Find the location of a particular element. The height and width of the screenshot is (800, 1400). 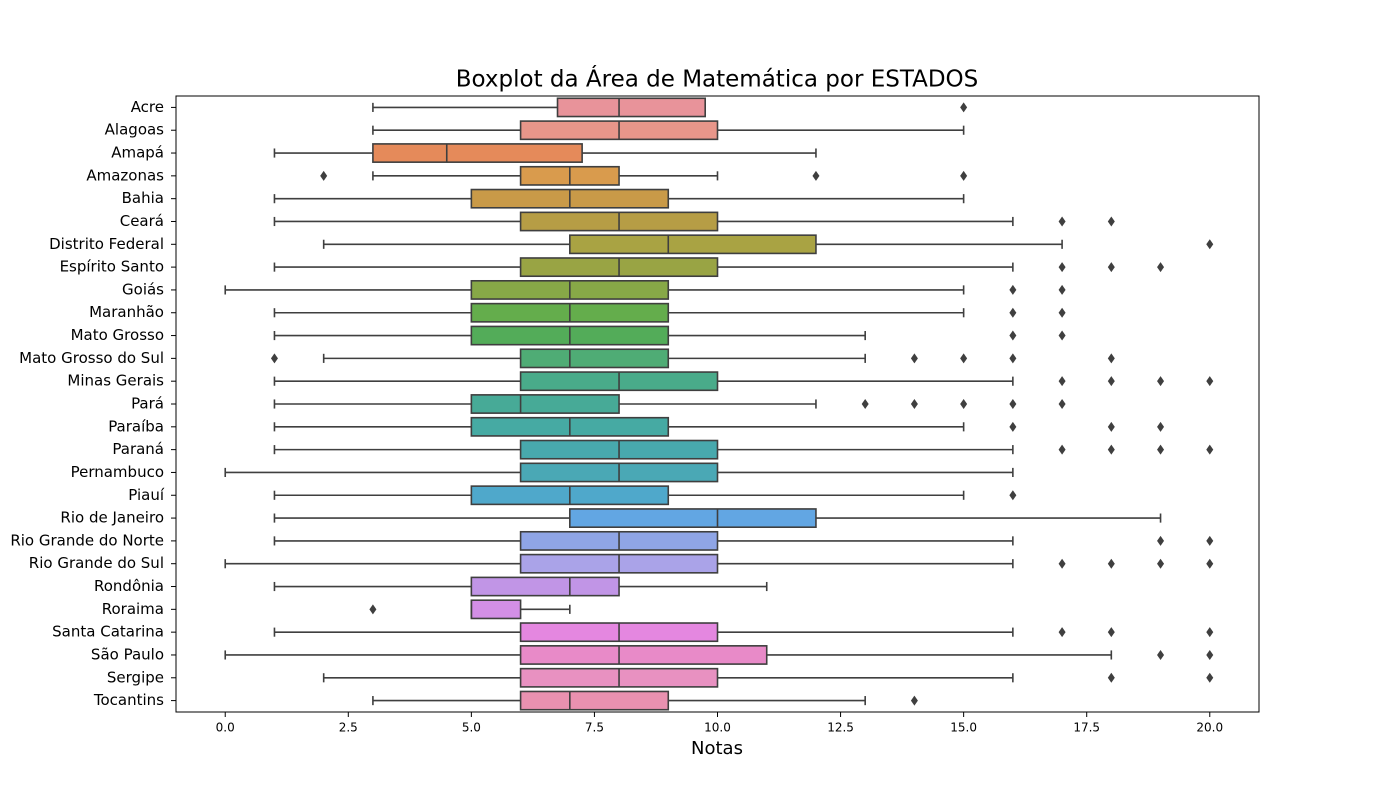

x-tick-label: 10.0 is located at coordinates (717, 728).